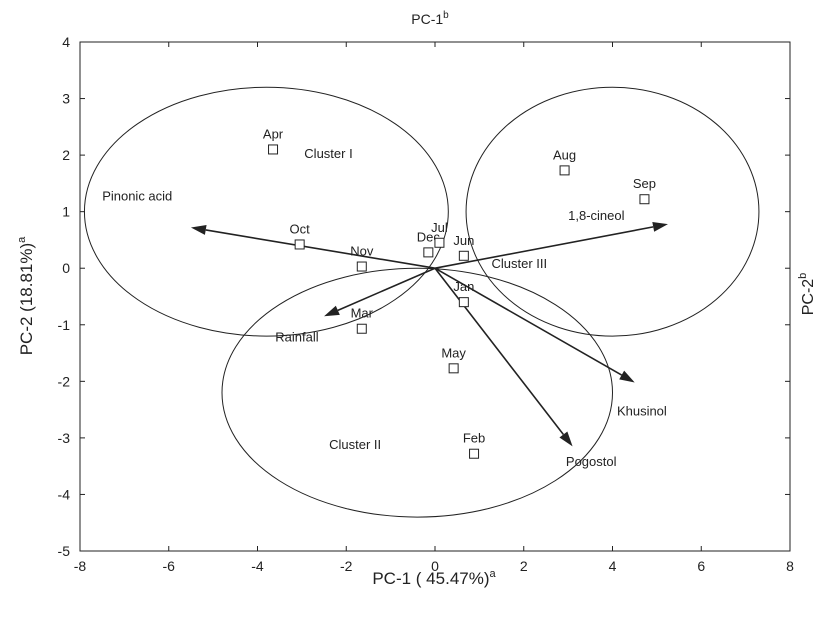  What do you see at coordinates (591, 461) in the screenshot?
I see `loading-vector-label: Pogostol` at bounding box center [591, 461].